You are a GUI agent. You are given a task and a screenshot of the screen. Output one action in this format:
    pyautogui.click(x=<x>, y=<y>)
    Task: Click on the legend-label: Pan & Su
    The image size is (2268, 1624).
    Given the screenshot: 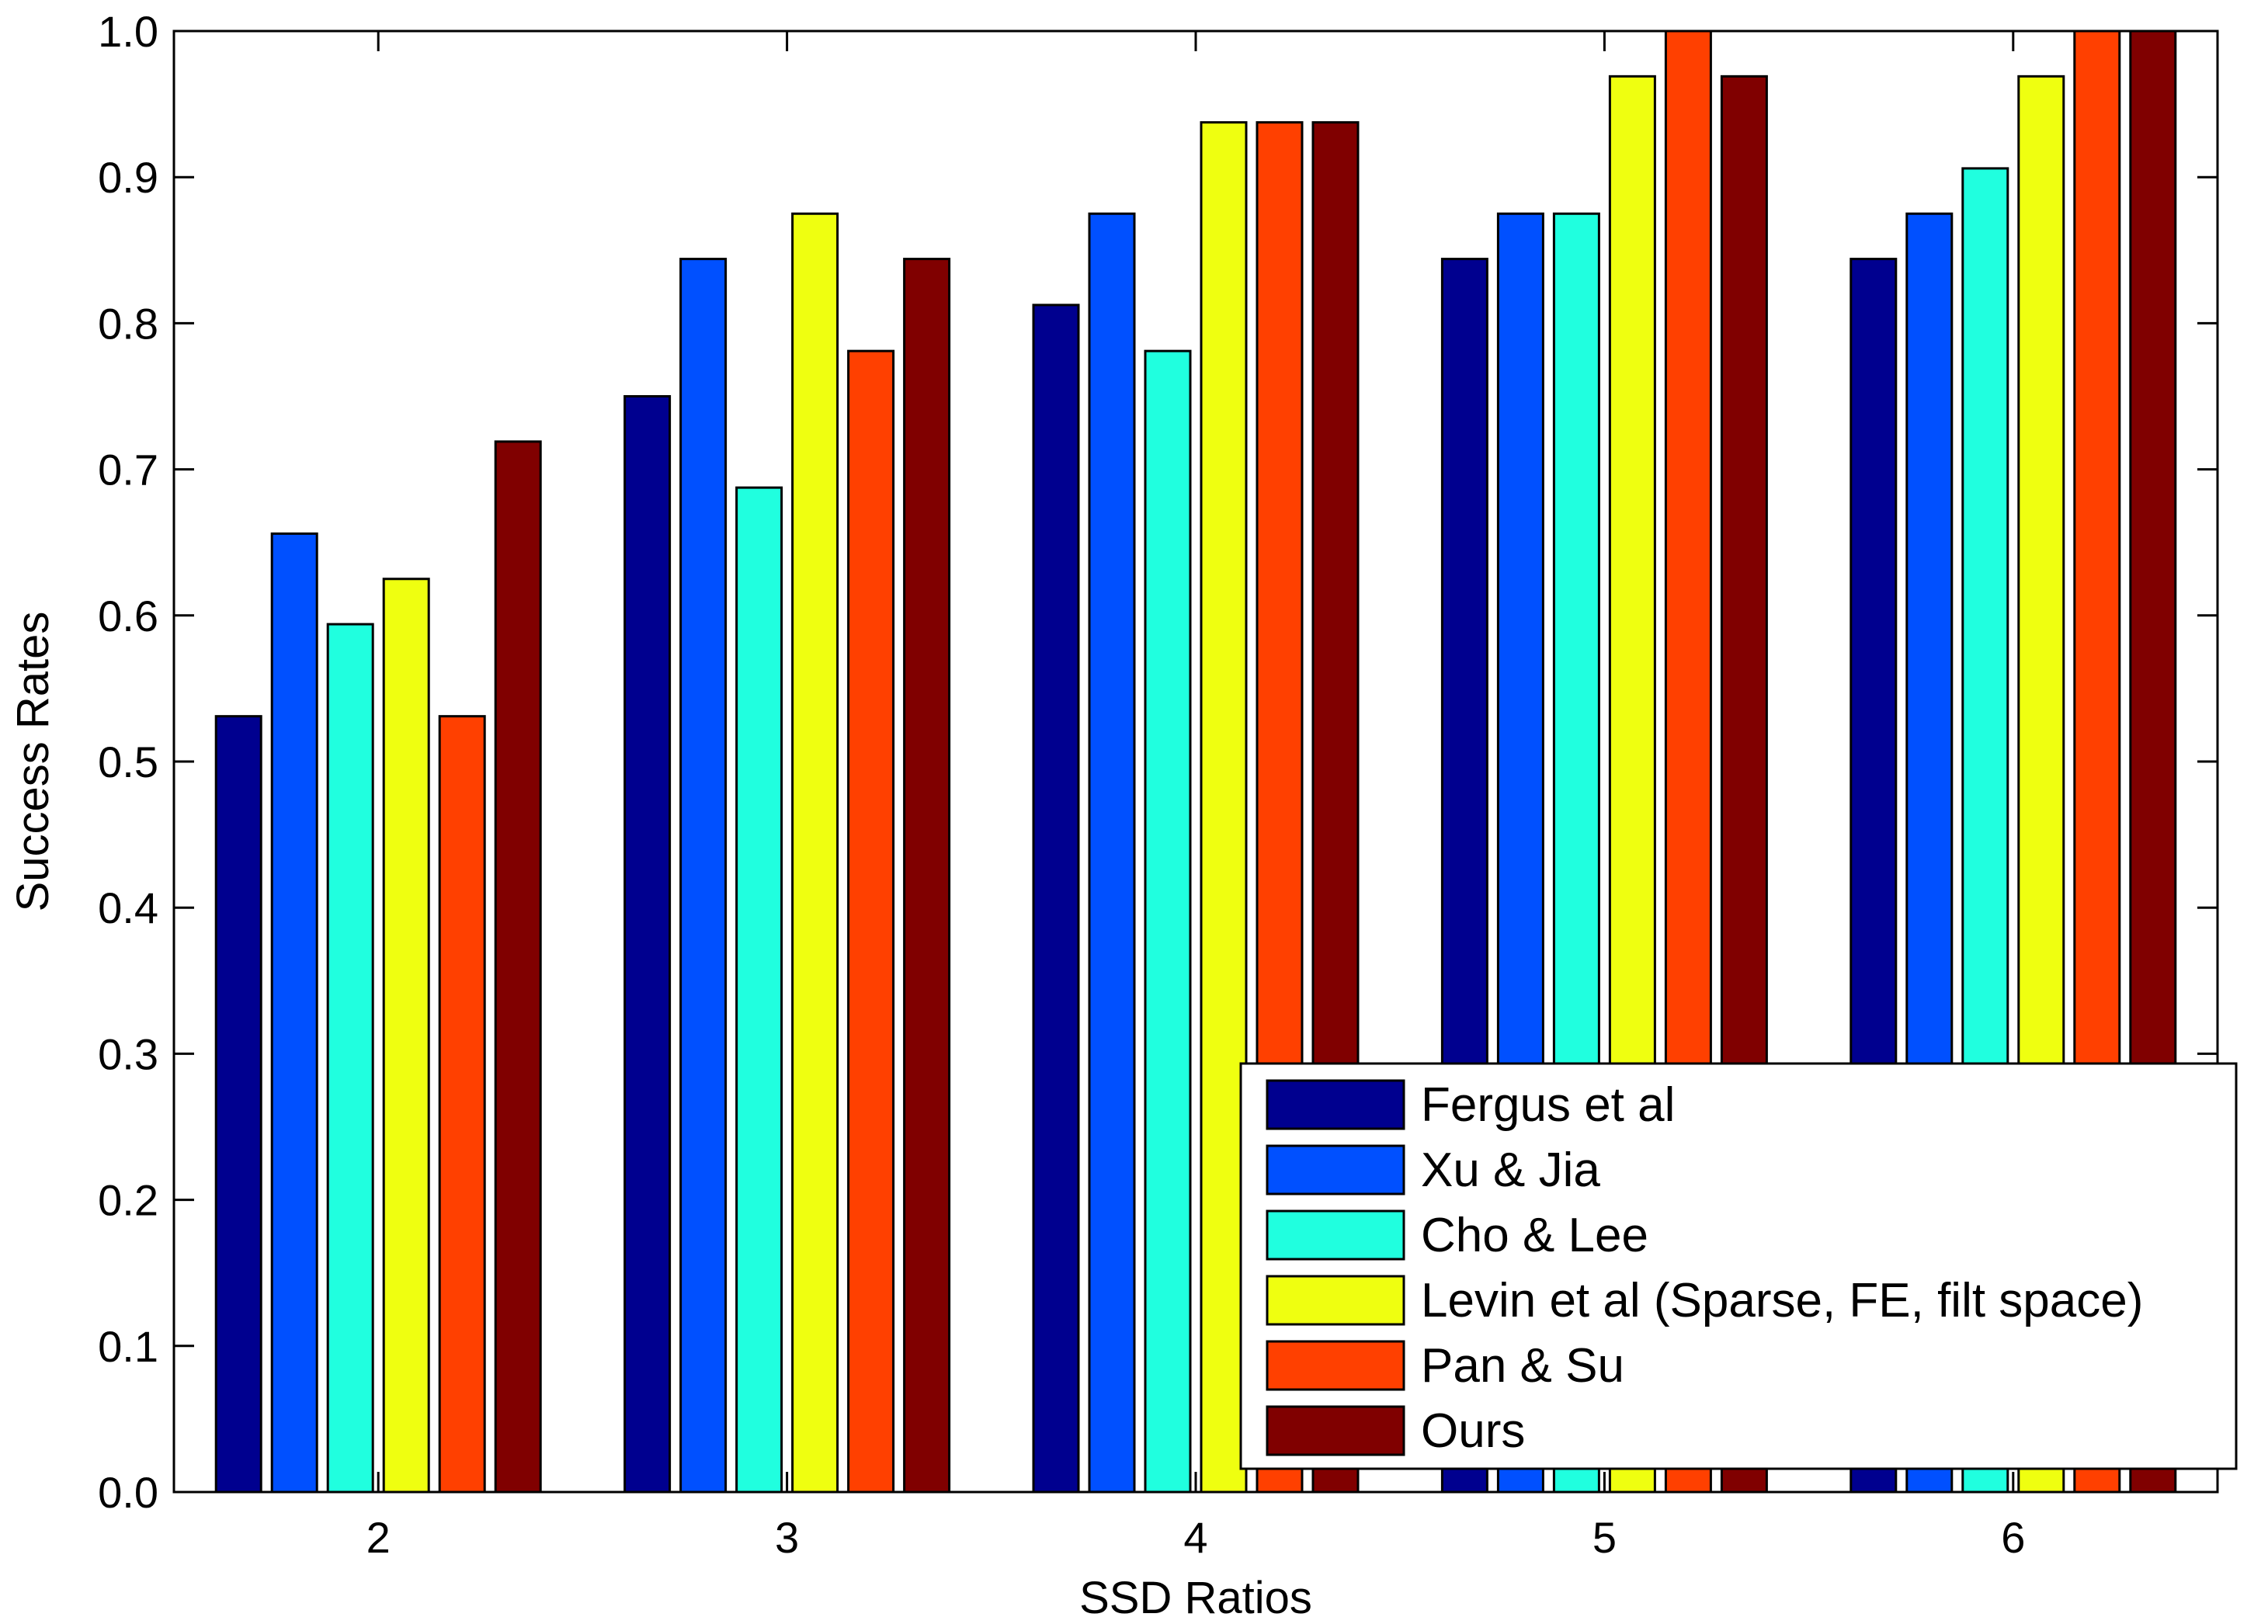 What is the action you would take?
    pyautogui.click(x=1522, y=1366)
    